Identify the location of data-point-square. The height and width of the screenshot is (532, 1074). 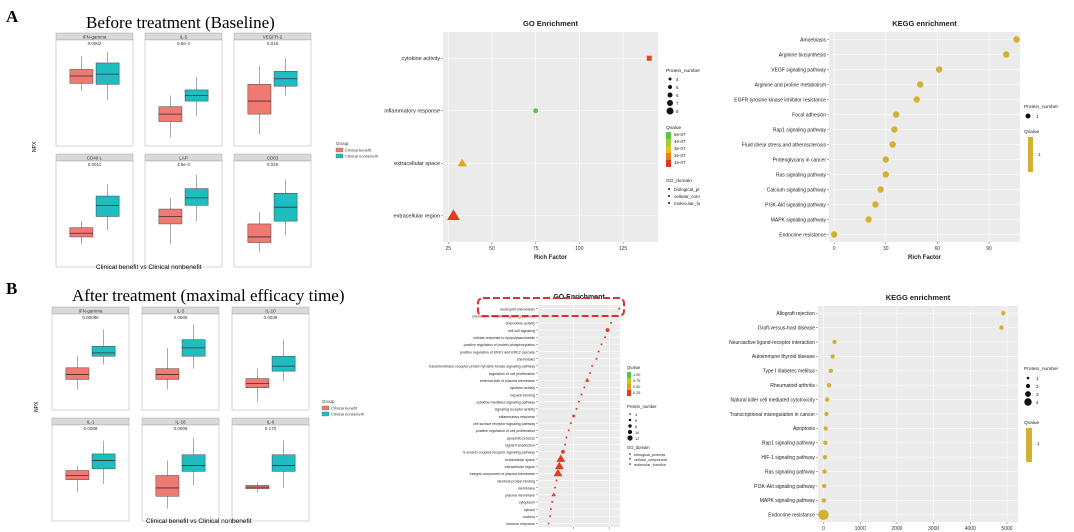
(649, 58).